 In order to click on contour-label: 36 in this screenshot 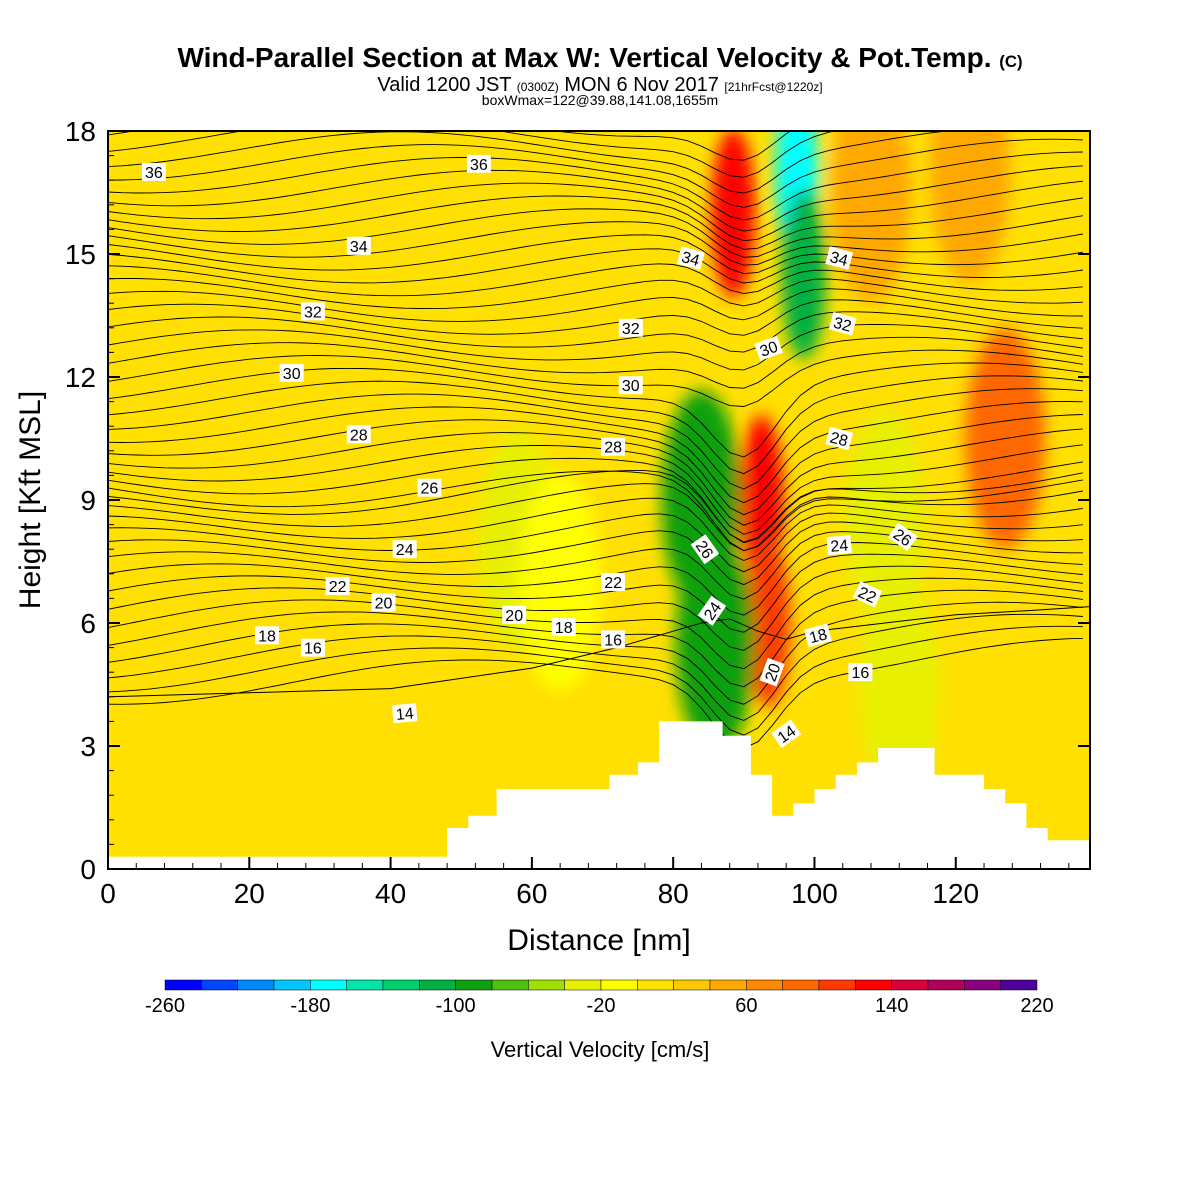, I will do `click(478, 164)`.